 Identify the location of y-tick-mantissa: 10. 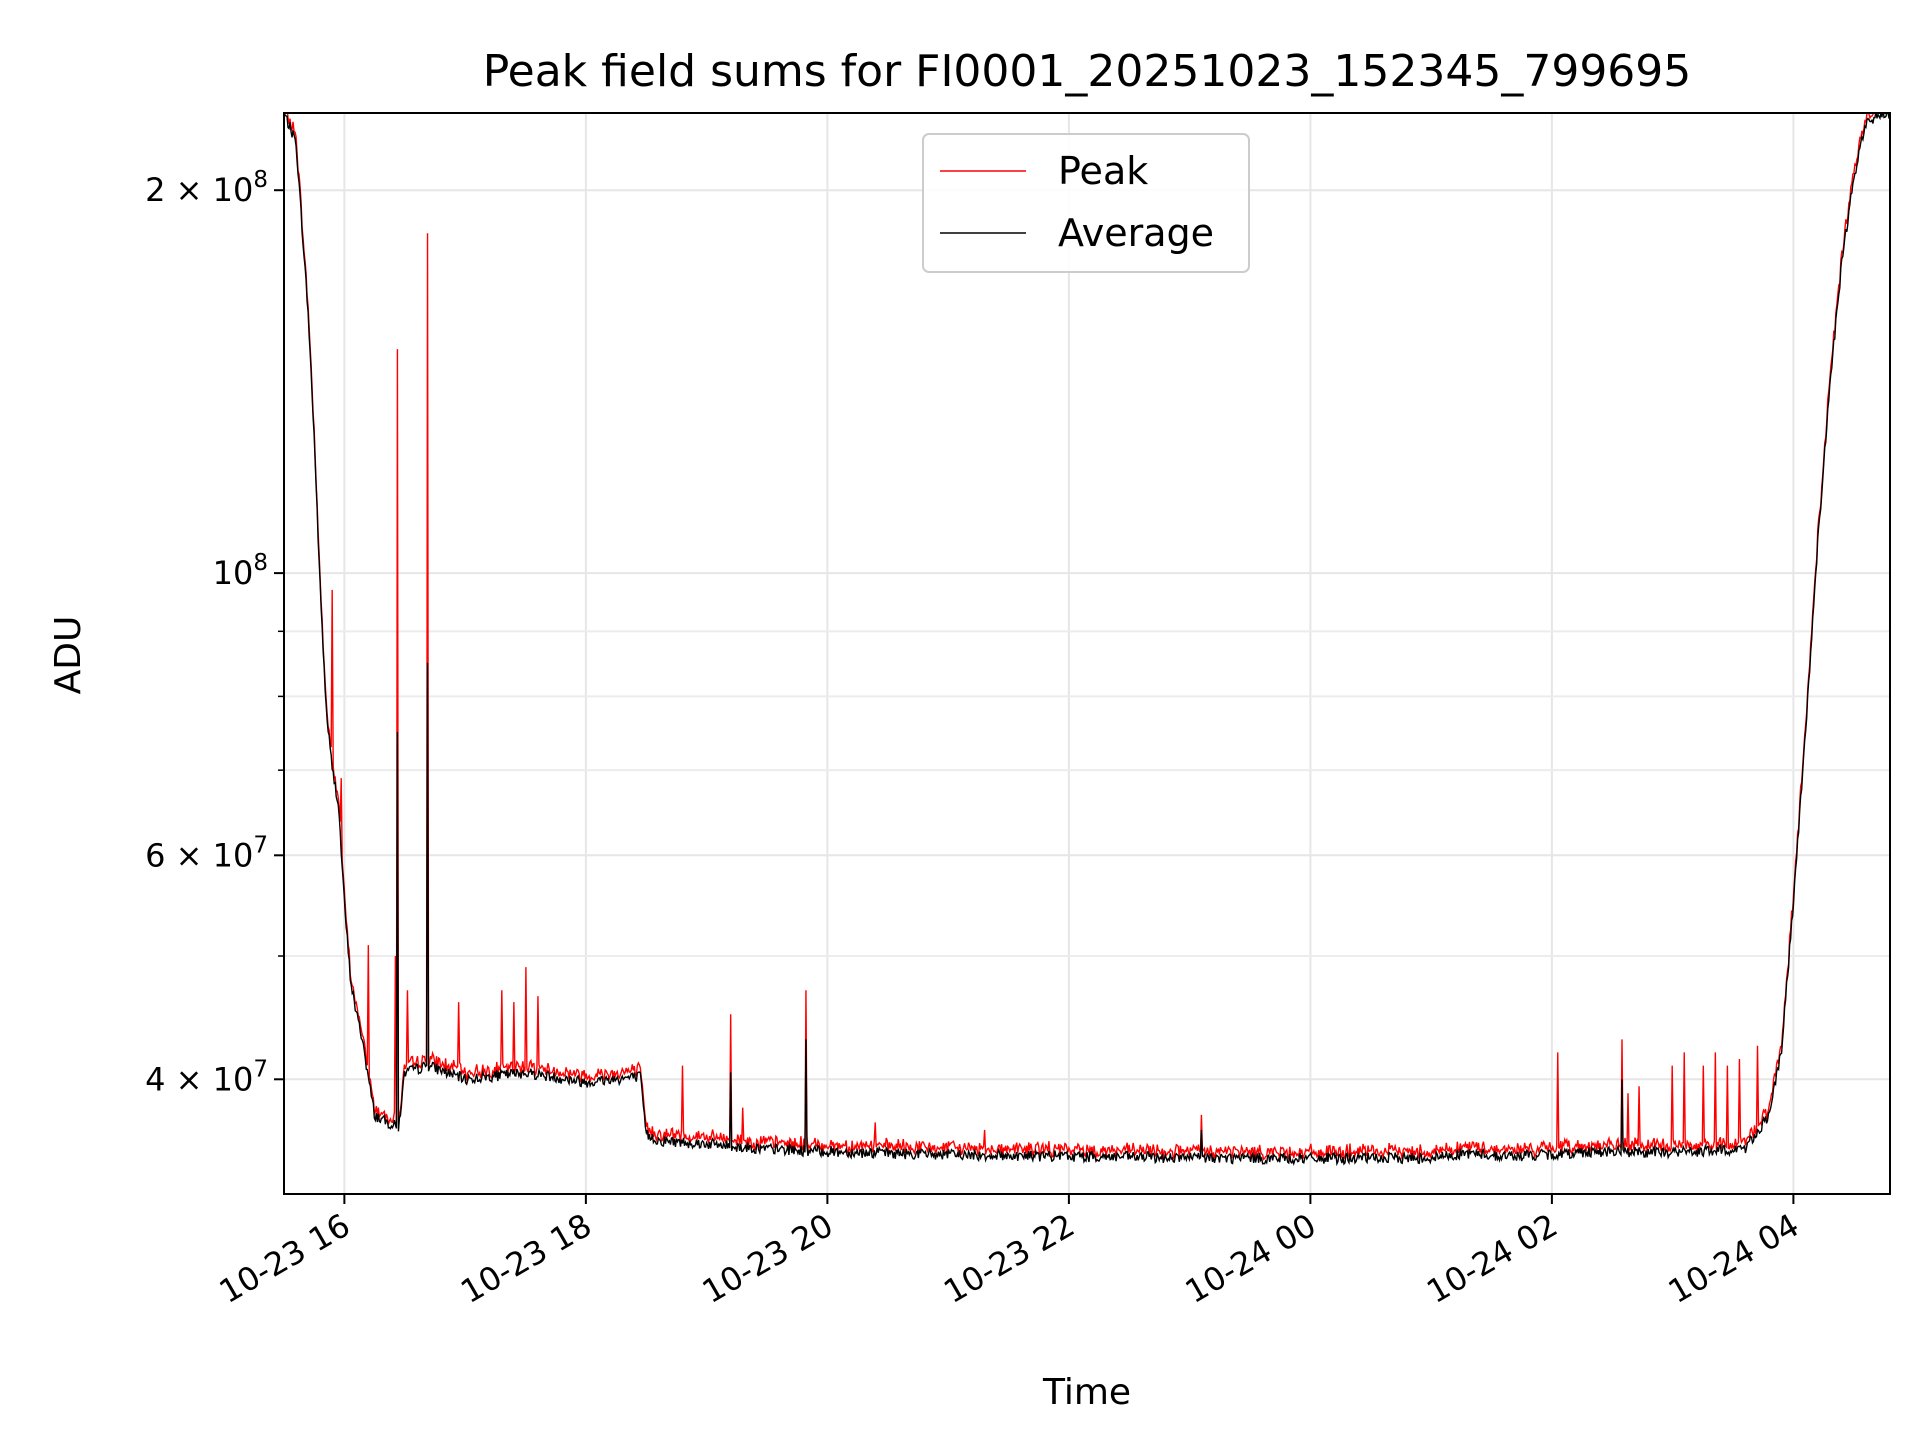
(233, 573).